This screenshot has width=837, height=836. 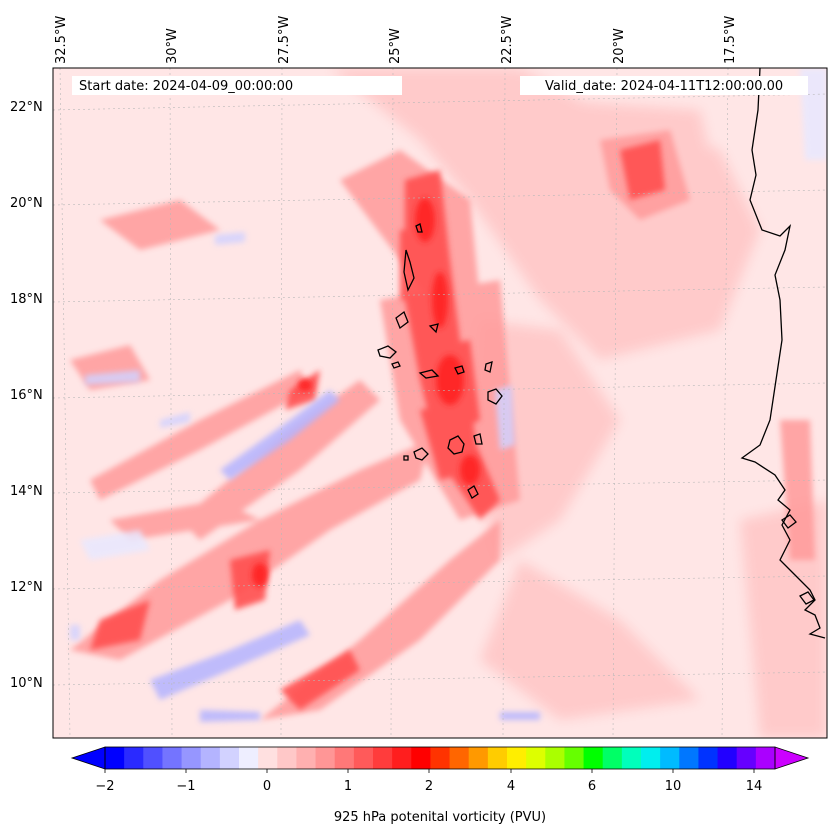 What do you see at coordinates (26, 683) in the screenshot?
I see `lat-label: 10°N` at bounding box center [26, 683].